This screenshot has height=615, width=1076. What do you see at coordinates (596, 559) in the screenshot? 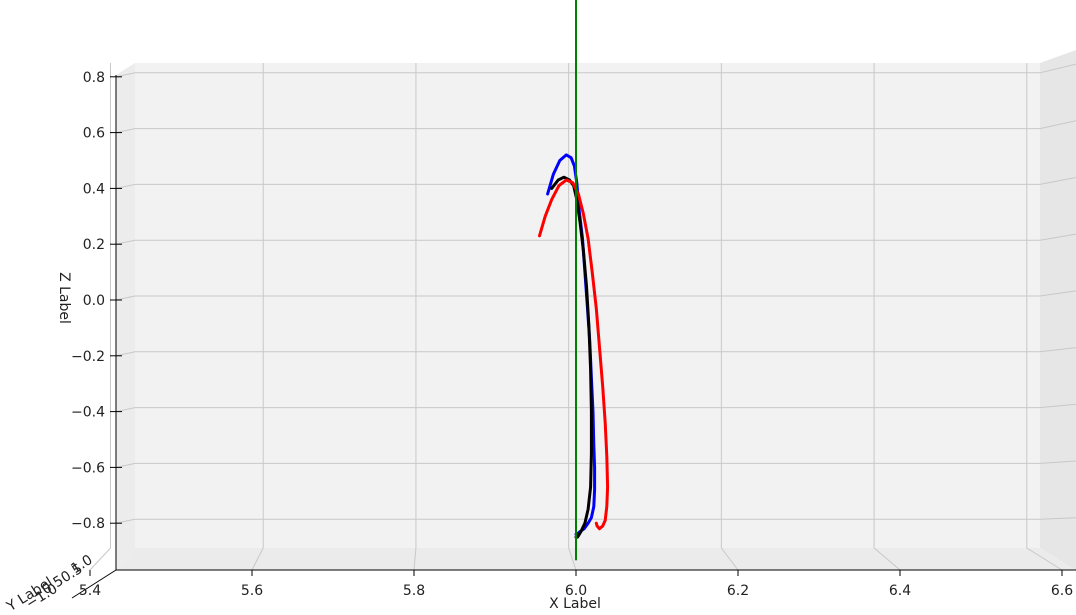
I see `floor-pane` at bounding box center [596, 559].